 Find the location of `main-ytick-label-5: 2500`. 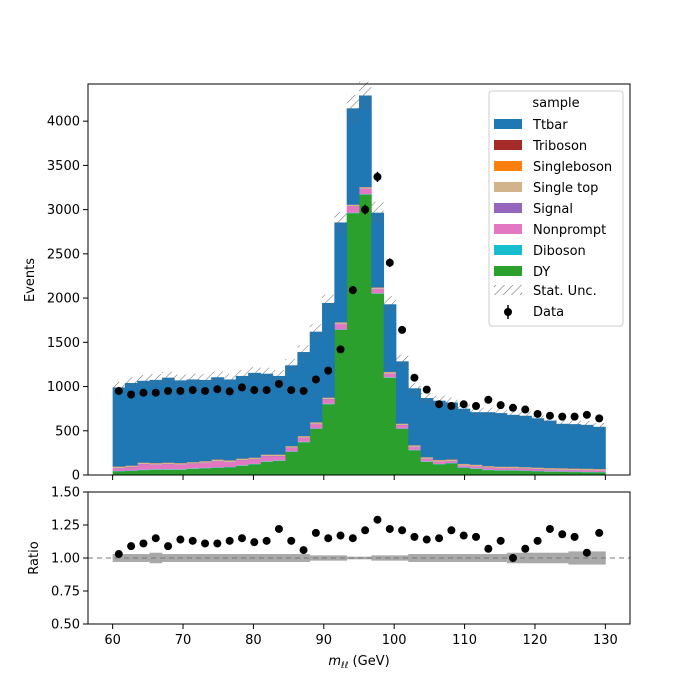

main-ytick-label-5: 2500 is located at coordinates (63, 254).